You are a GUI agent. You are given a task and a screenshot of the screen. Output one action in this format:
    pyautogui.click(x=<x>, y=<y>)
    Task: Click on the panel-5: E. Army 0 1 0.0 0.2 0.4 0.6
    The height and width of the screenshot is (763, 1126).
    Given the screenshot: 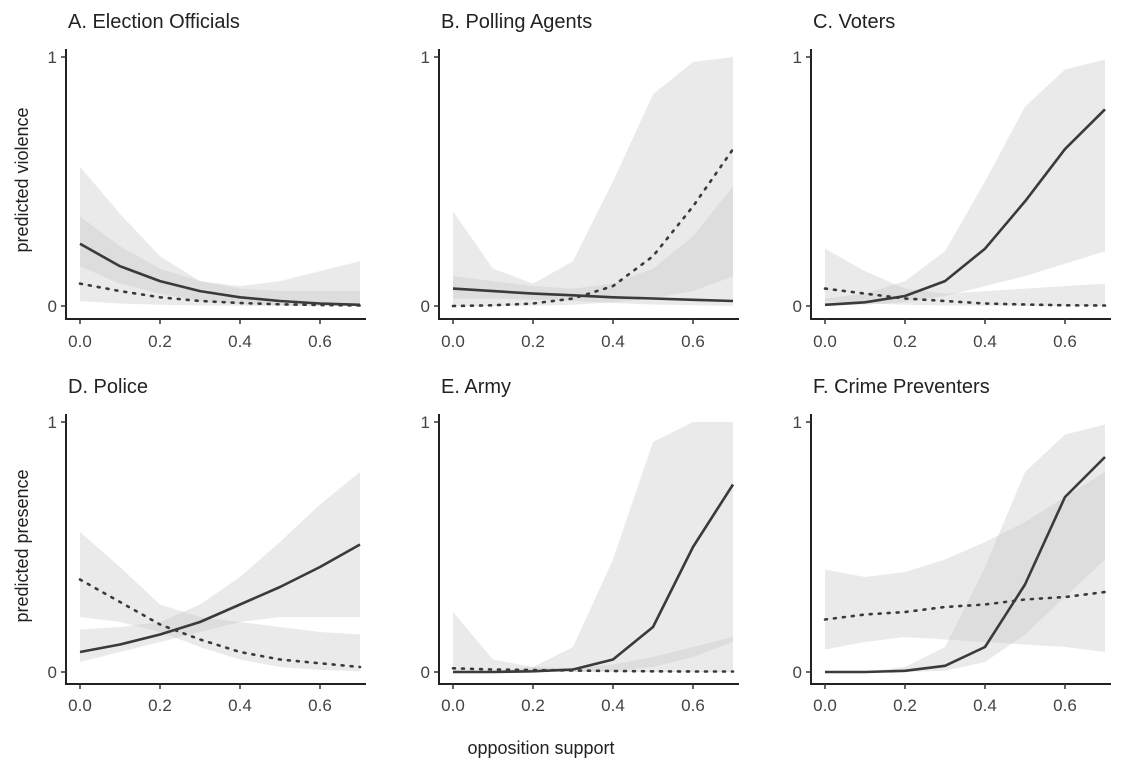 What is the action you would take?
    pyautogui.click(x=580, y=545)
    